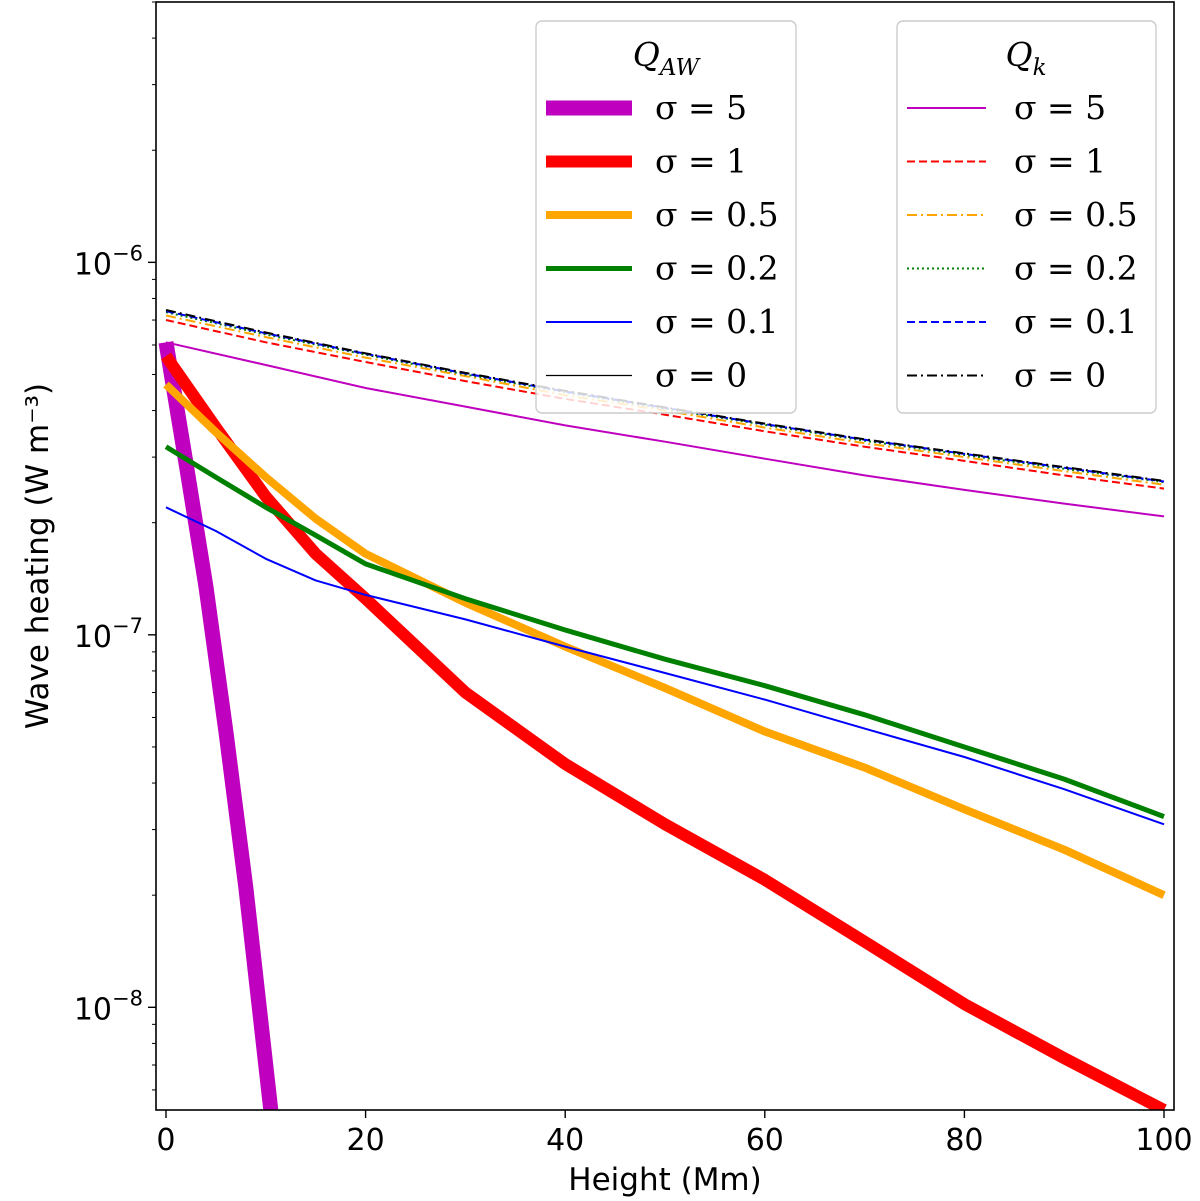  What do you see at coordinates (667, 58) in the screenshot?
I see `legend-title: QAW` at bounding box center [667, 58].